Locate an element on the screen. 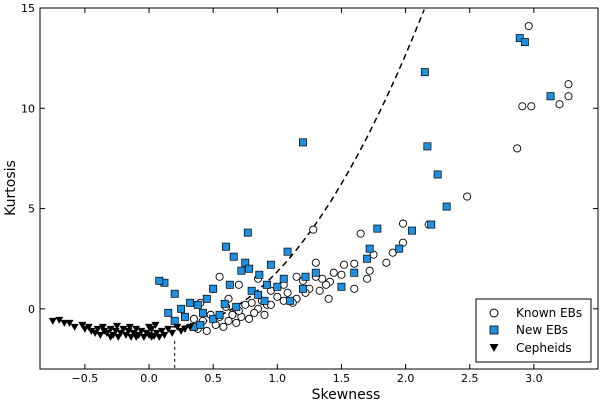  y-axis-title: Kurtosis is located at coordinates (11, 188).